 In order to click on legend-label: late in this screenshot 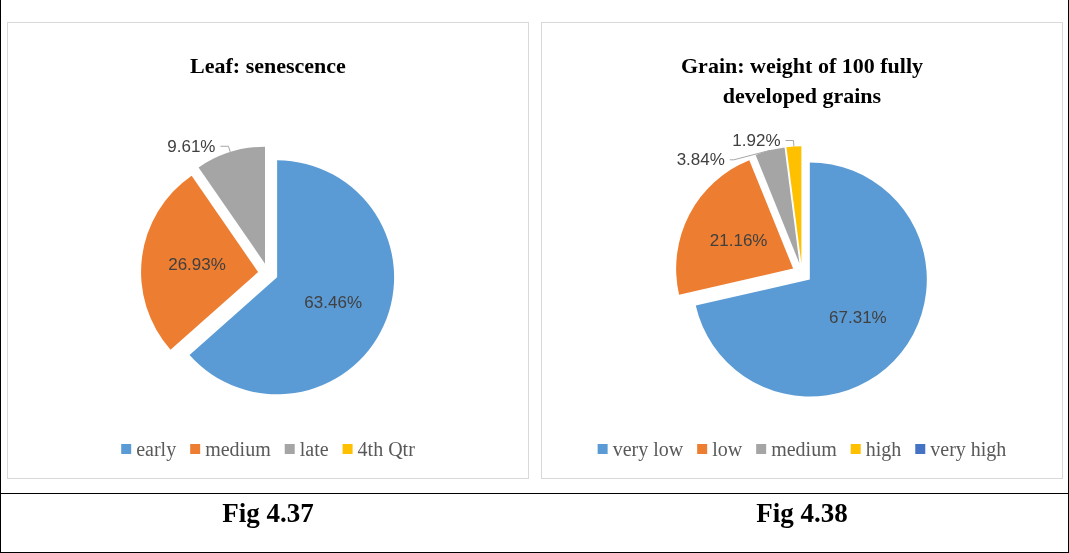, I will do `click(314, 449)`.